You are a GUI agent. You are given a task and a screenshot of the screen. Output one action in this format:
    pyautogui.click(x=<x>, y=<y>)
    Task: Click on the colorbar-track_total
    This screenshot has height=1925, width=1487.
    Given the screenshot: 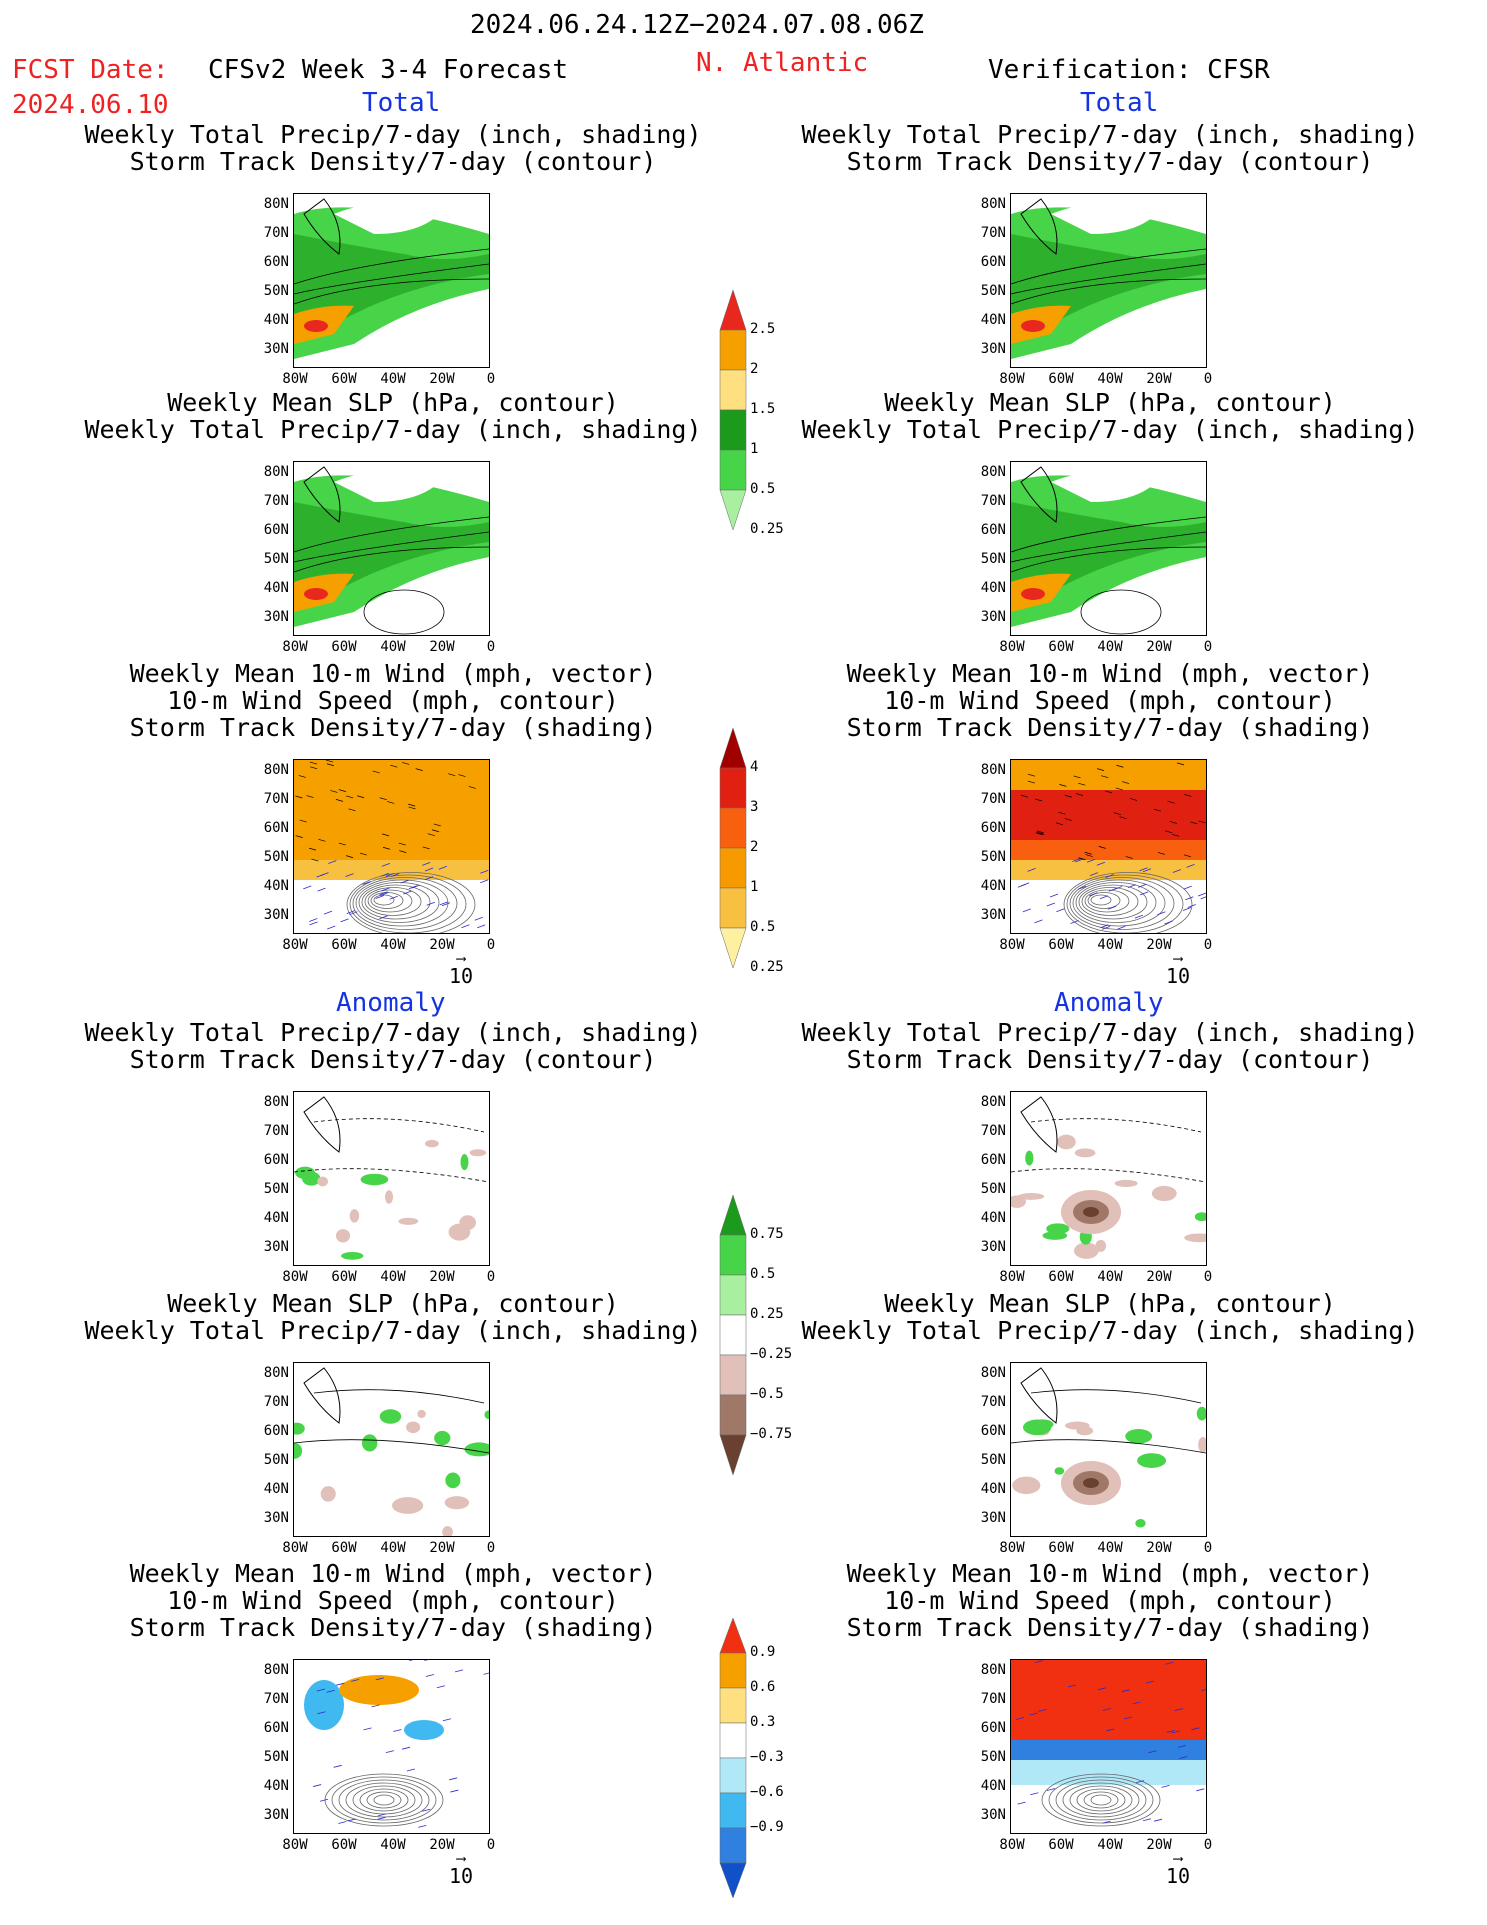 What is the action you would take?
    pyautogui.click(x=733, y=848)
    